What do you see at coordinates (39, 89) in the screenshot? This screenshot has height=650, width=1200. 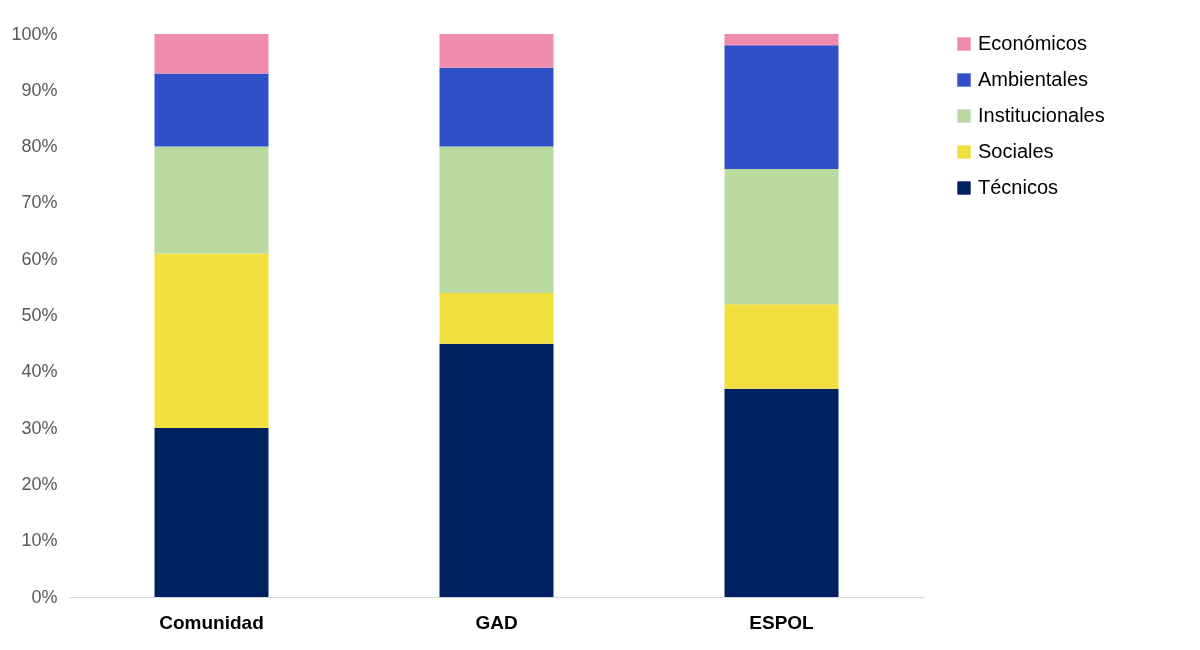 I see `y-tick-label: 90%` at bounding box center [39, 89].